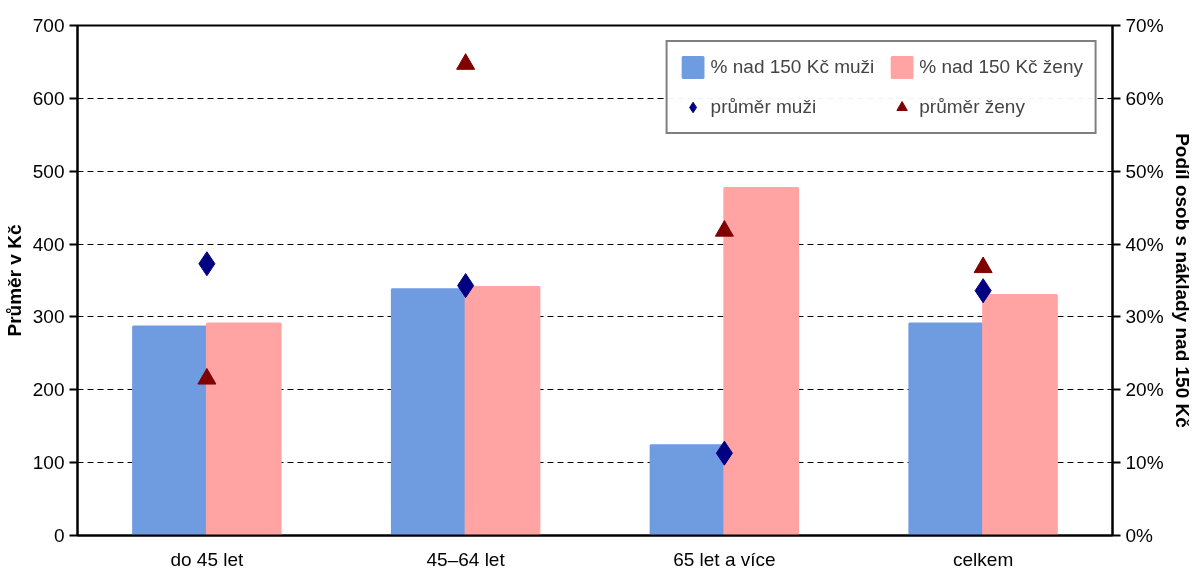 This screenshot has width=1195, height=575. Describe the element at coordinates (1001, 67) in the screenshot. I see `legend-label: % nad 150 Kč ženy` at that location.